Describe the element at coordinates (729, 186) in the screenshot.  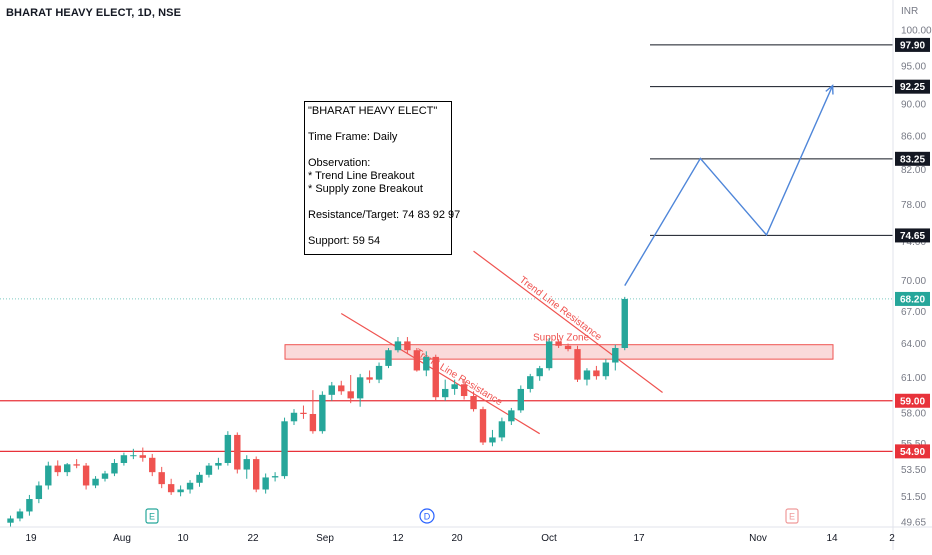
I see `projection-path` at that location.